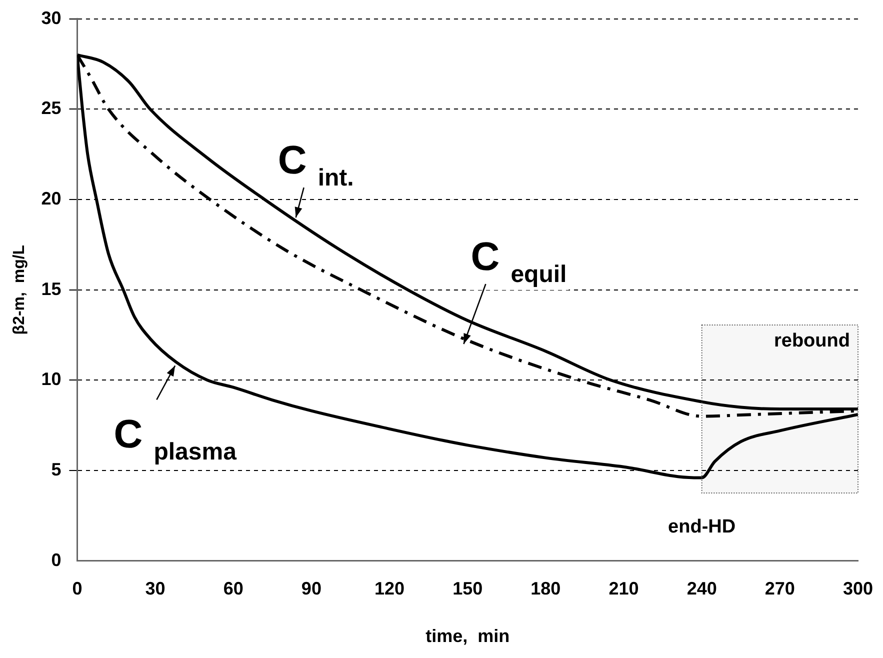  I want to click on x-tick-label: 90, so click(311, 588).